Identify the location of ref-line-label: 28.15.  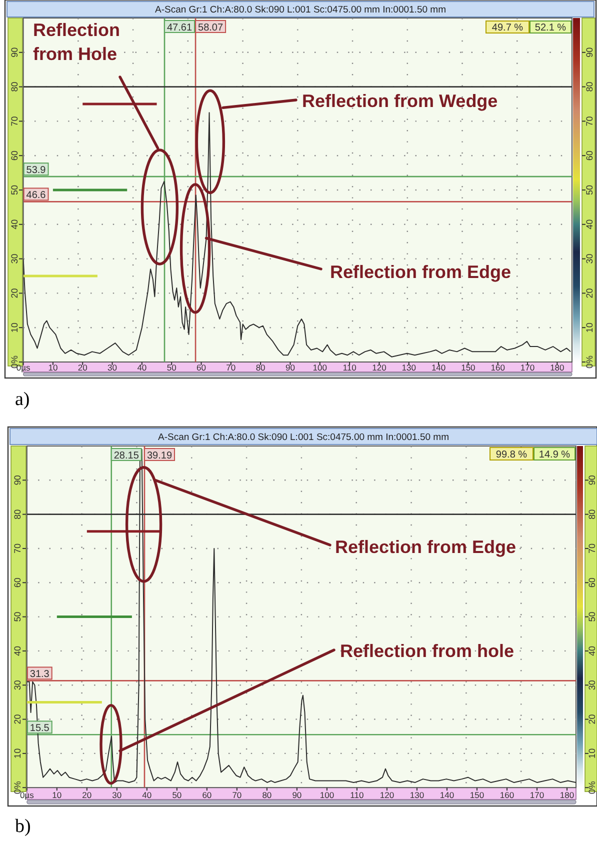
(127, 456).